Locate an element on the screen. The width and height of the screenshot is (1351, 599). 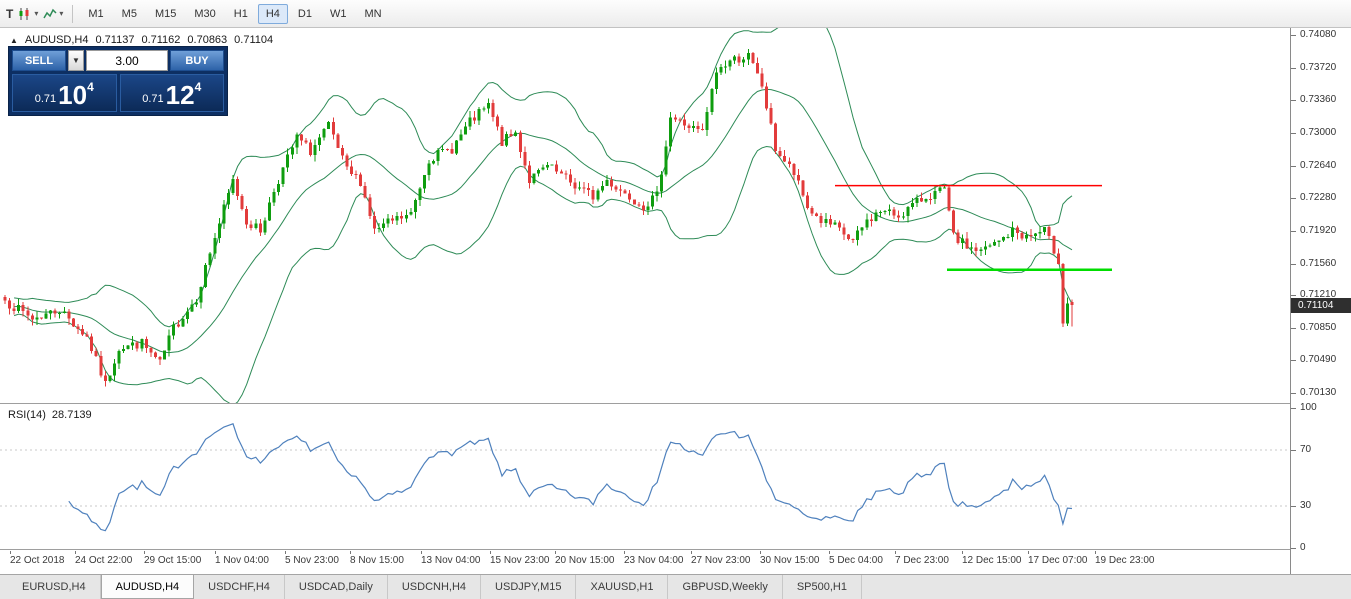
price-scale-label: 0.72640 is located at coordinates (1313, 165).